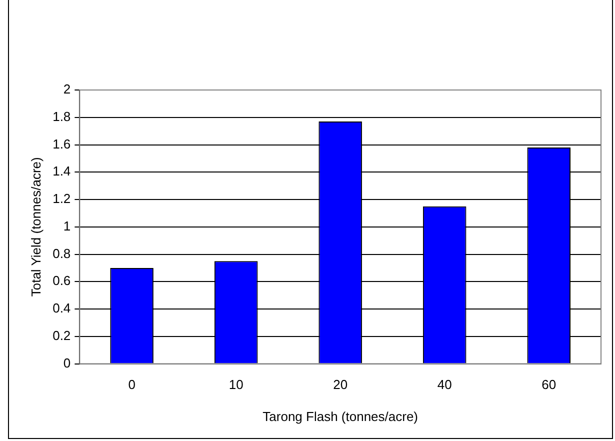 The image size is (615, 441). Describe the element at coordinates (61, 144) in the screenshot. I see `y-tick-label: 1.6` at that location.